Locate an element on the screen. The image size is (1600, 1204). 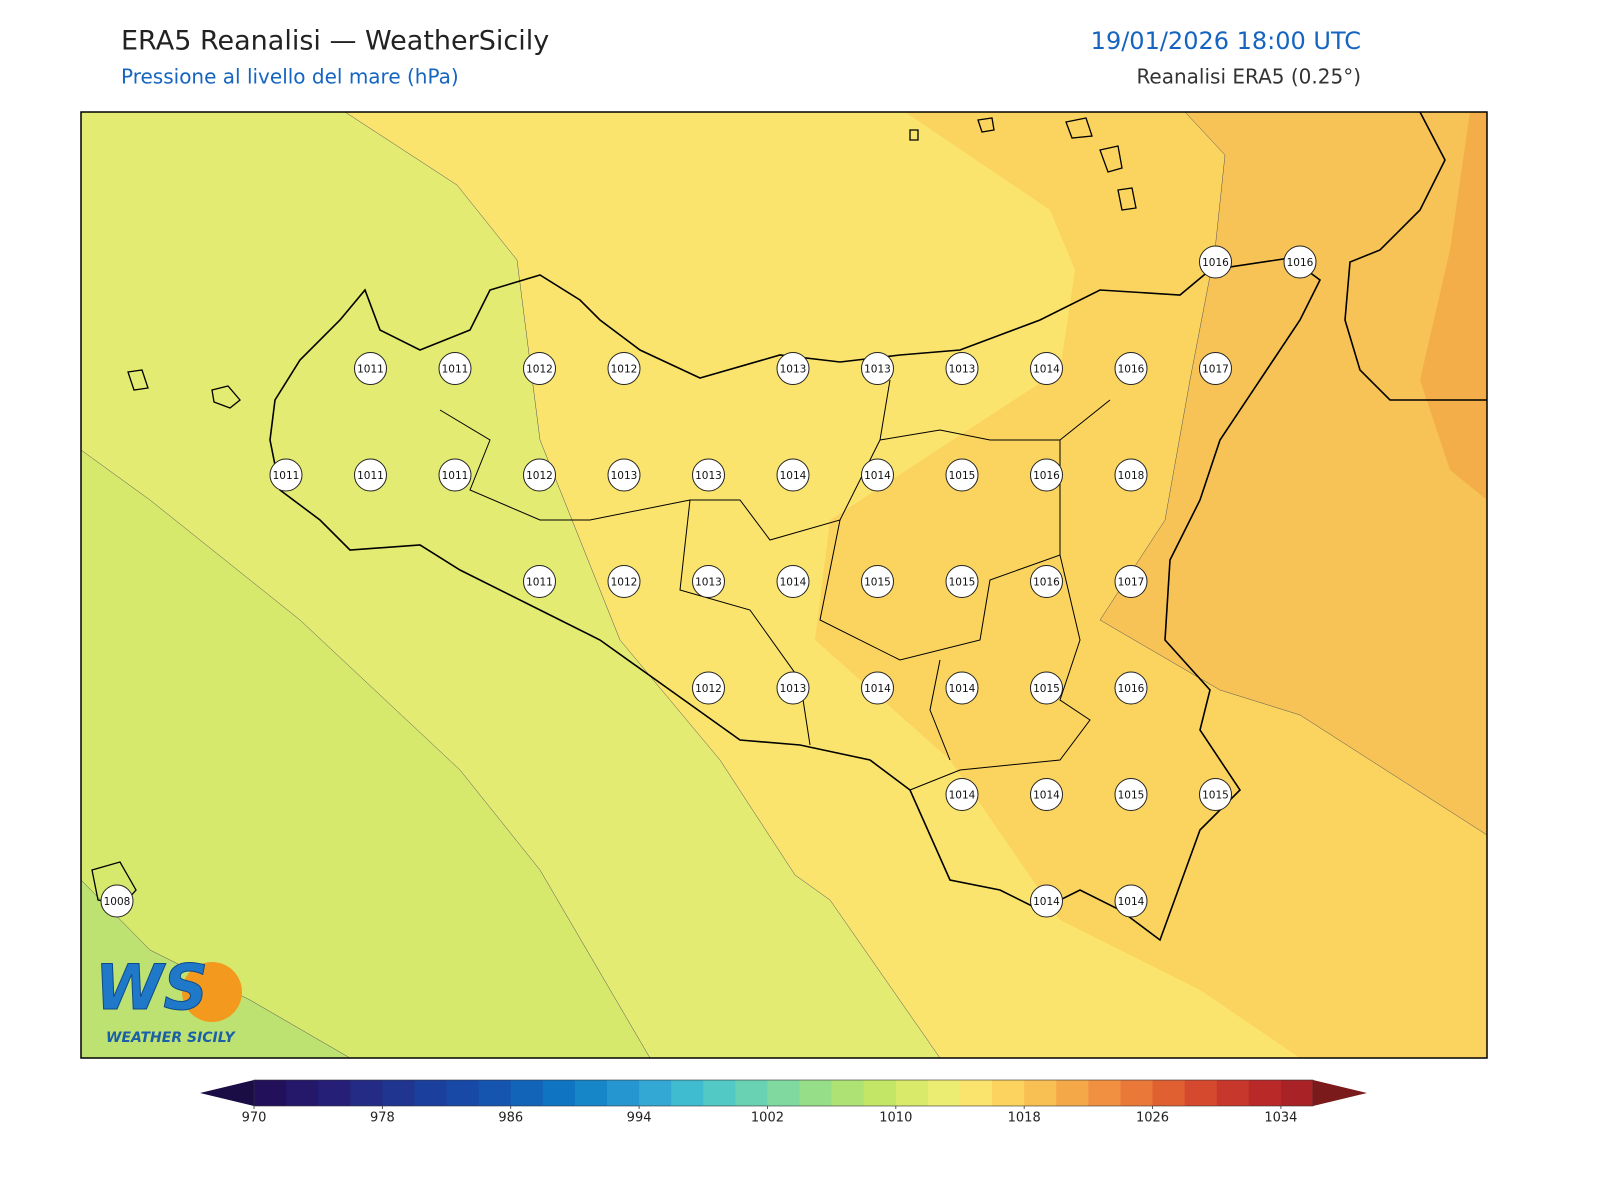
datetime: 19/01/2026 18:00 UTC is located at coordinates (1226, 41).